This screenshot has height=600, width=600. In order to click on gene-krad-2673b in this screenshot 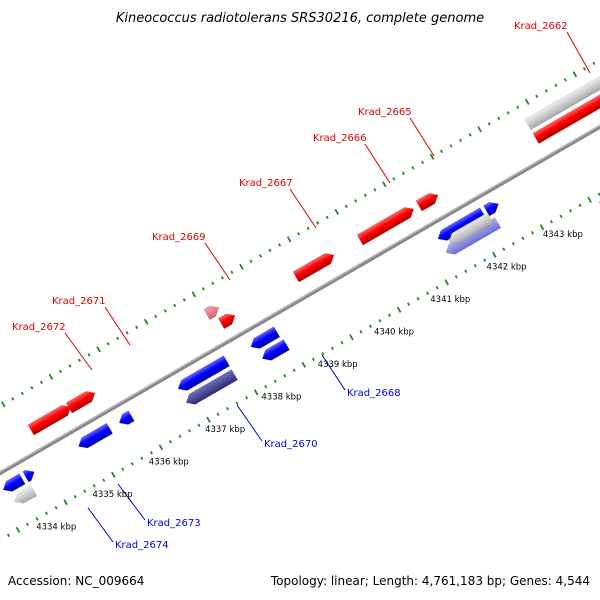, I will do `click(125, 419)`.